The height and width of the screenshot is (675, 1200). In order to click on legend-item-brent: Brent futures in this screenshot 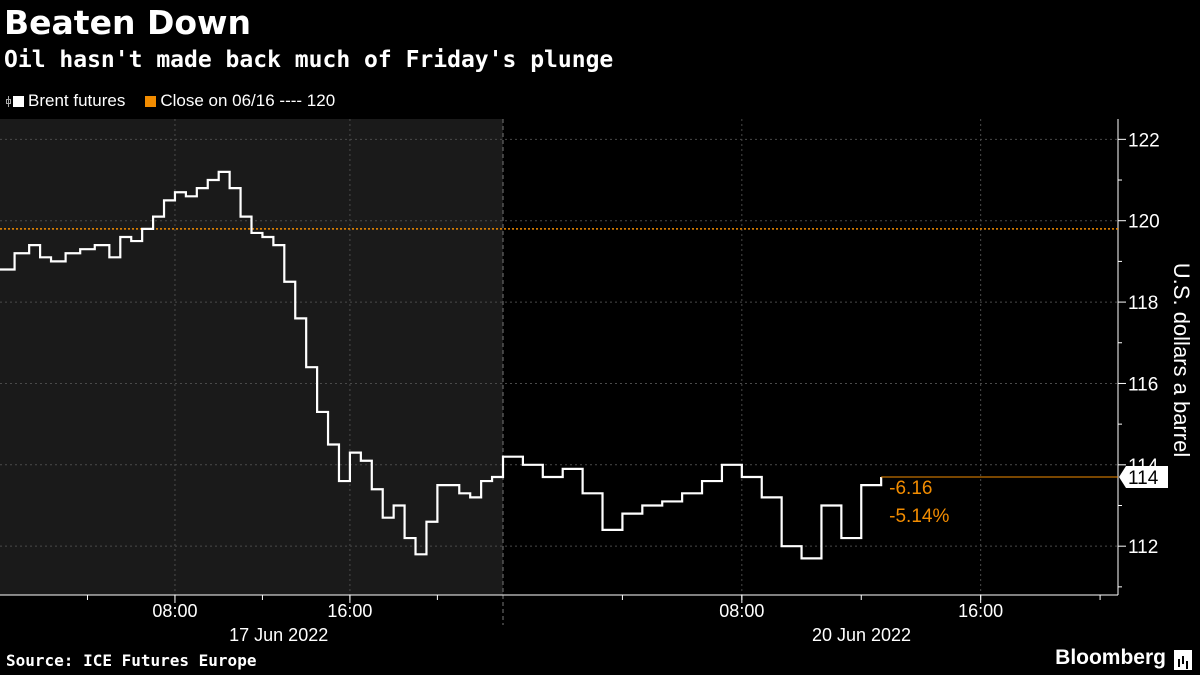, I will do `click(65, 101)`.